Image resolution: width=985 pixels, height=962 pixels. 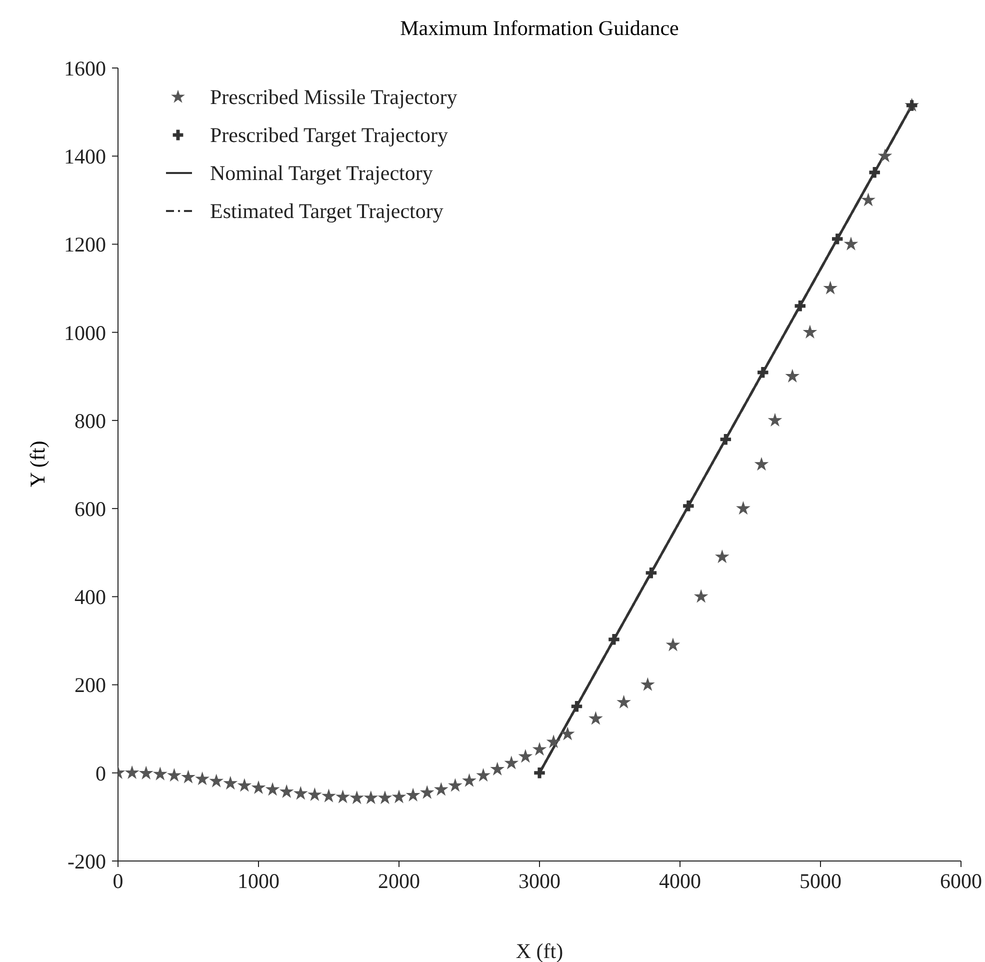 I want to click on x-tick-label: 5000, so click(x=821, y=880).